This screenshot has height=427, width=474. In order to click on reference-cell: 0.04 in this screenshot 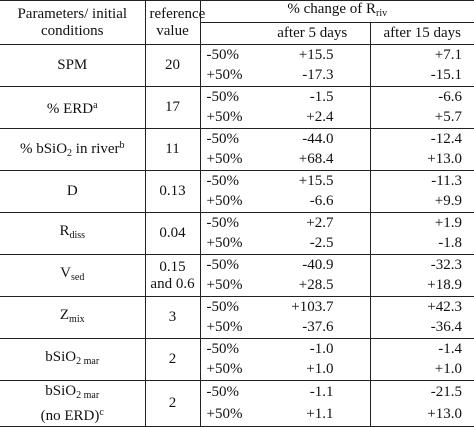, I will do `click(173, 233)`.